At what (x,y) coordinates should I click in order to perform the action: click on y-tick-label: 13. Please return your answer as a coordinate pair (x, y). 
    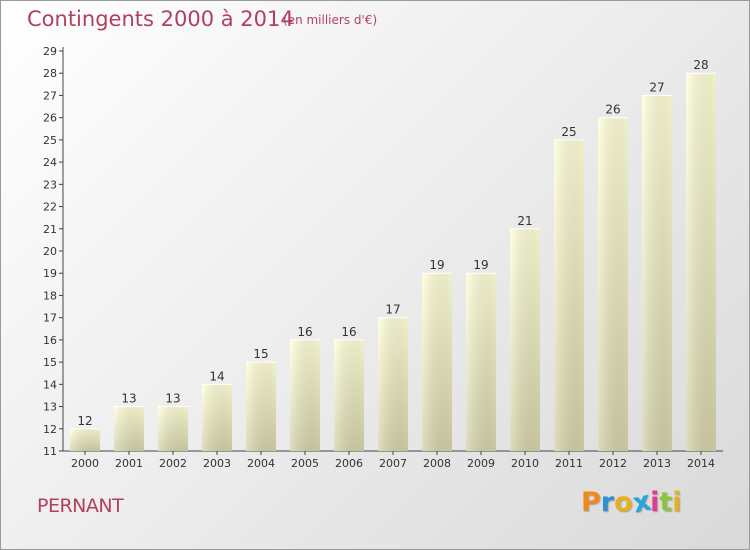
    Looking at the image, I should click on (50, 407).